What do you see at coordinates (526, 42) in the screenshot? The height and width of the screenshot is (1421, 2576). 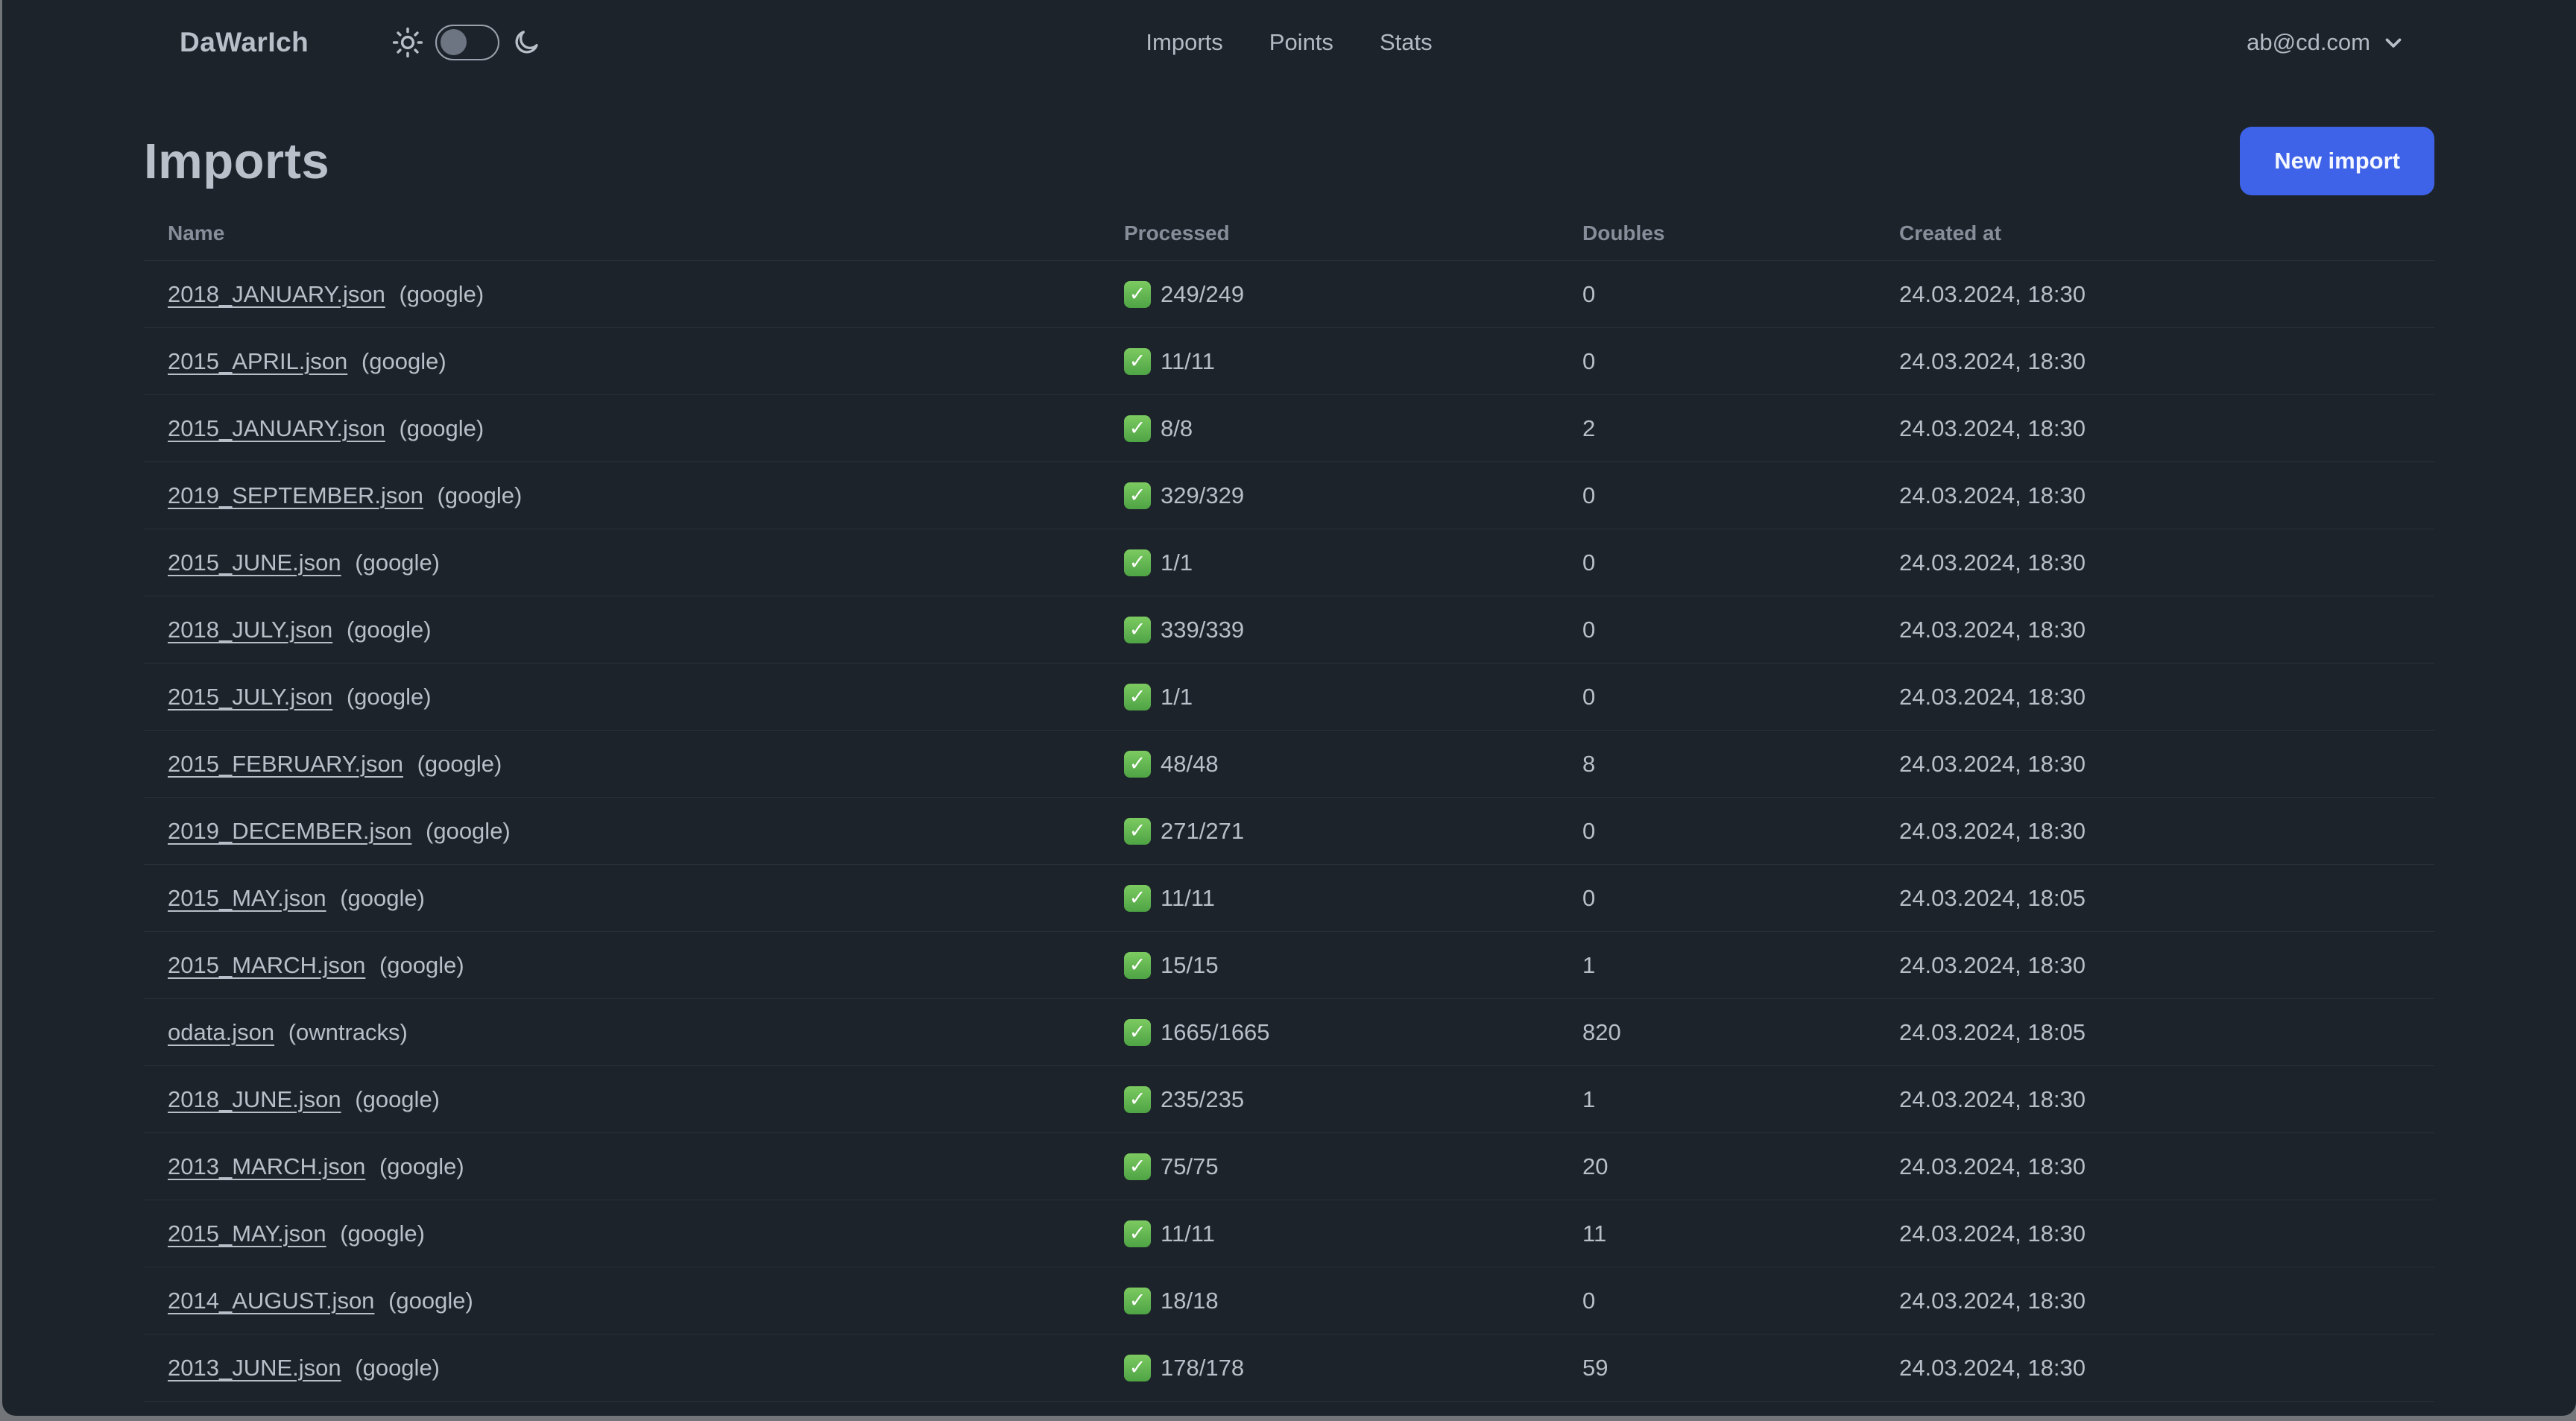 I see `moon-icon` at bounding box center [526, 42].